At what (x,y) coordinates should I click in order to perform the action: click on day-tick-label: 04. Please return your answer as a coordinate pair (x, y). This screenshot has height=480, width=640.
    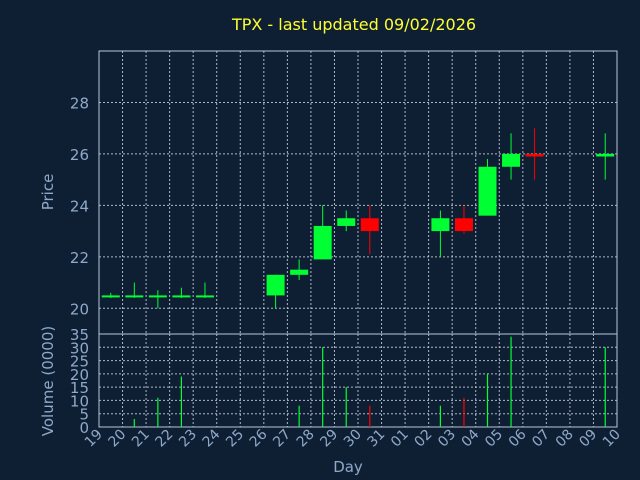
    Looking at the image, I should click on (471, 438).